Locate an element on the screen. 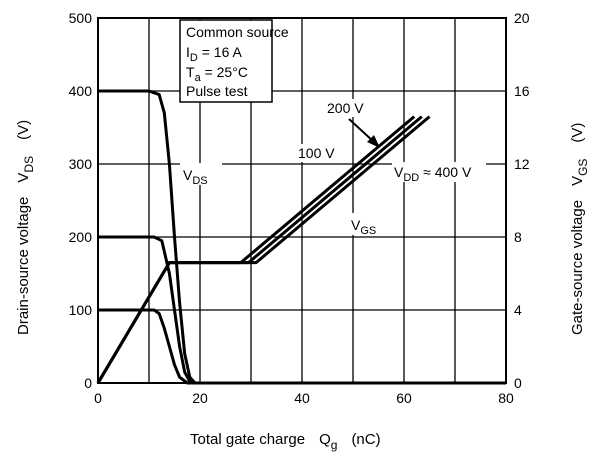 The height and width of the screenshot is (452, 592). x-tick-labels: 0 20 40 60 80 is located at coordinates (304, 398).